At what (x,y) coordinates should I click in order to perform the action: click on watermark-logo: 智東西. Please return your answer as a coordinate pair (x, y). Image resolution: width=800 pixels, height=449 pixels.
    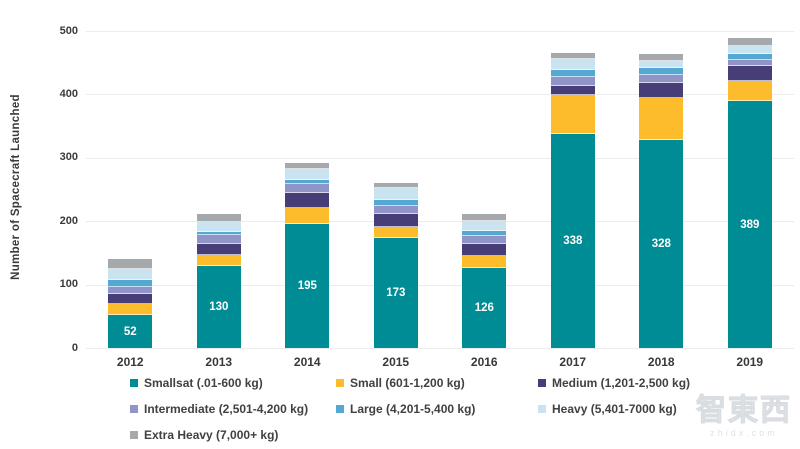
    Looking at the image, I should click on (744, 410).